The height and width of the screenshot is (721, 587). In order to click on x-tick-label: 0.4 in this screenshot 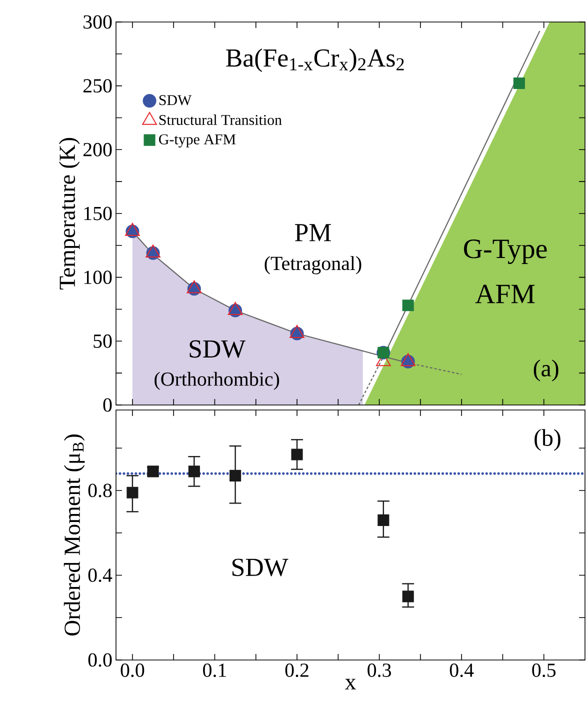, I will do `click(462, 671)`.